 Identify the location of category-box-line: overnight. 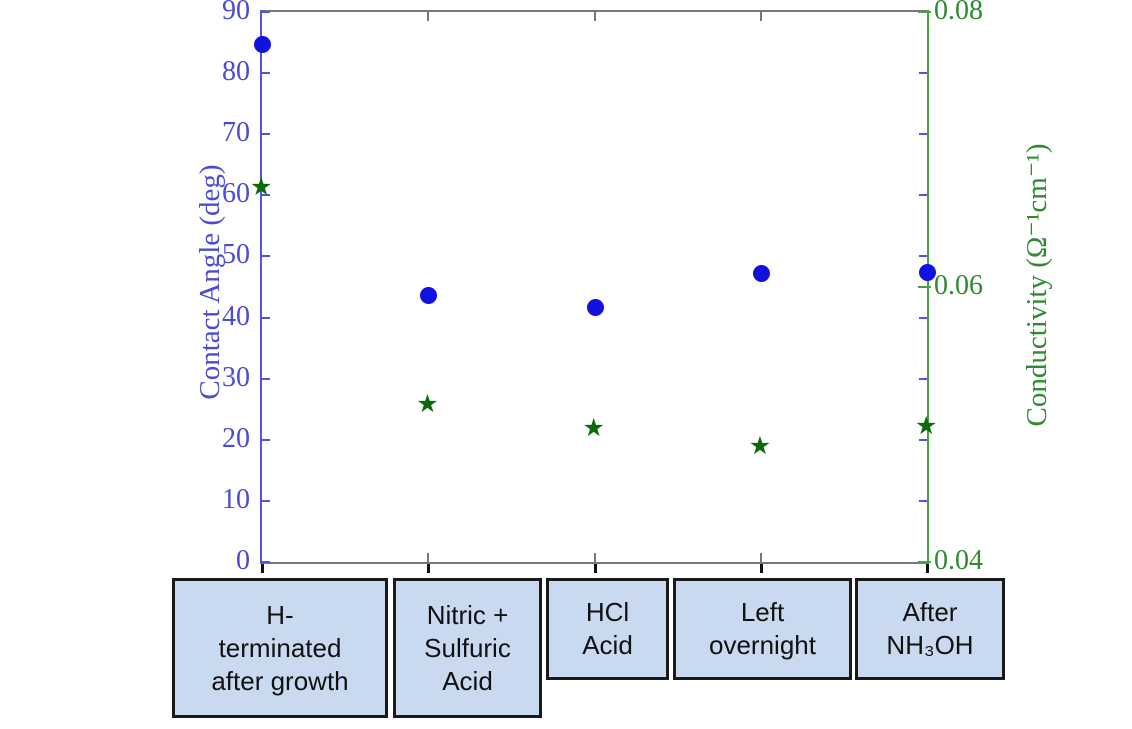
(762, 645).